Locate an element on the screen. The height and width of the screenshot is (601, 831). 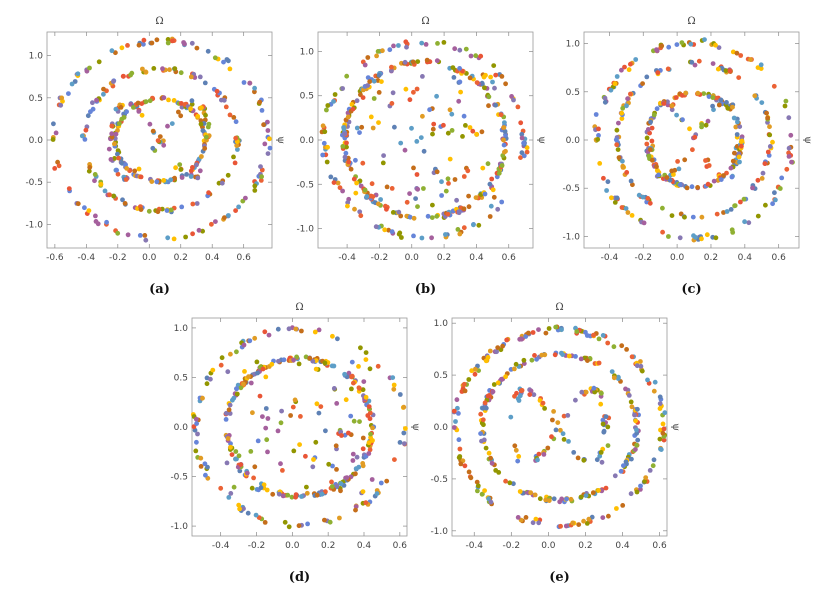
y-tick-label: 1.0 is located at coordinates (181, 329).